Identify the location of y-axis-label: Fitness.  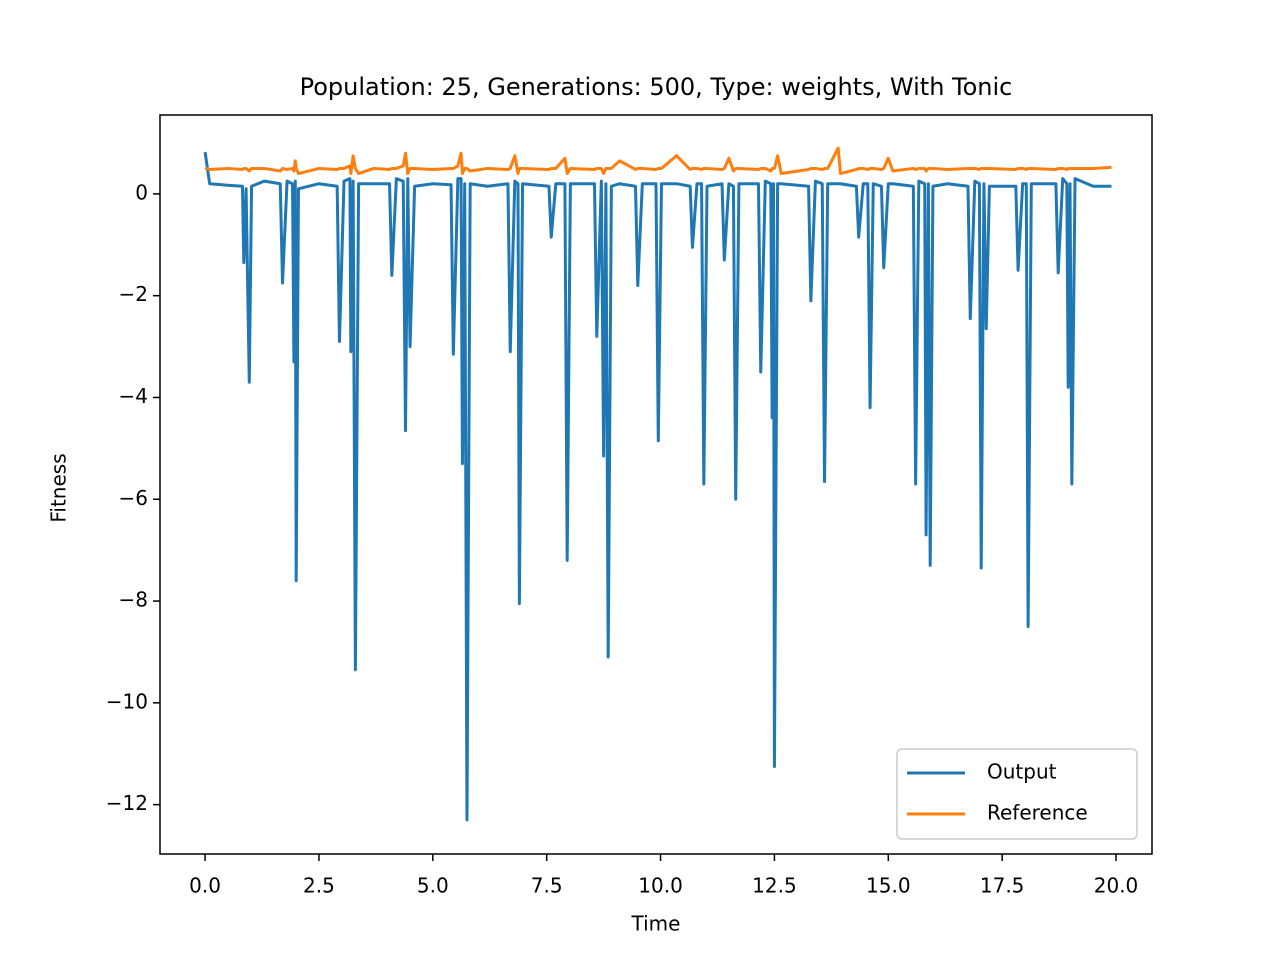
(59, 487).